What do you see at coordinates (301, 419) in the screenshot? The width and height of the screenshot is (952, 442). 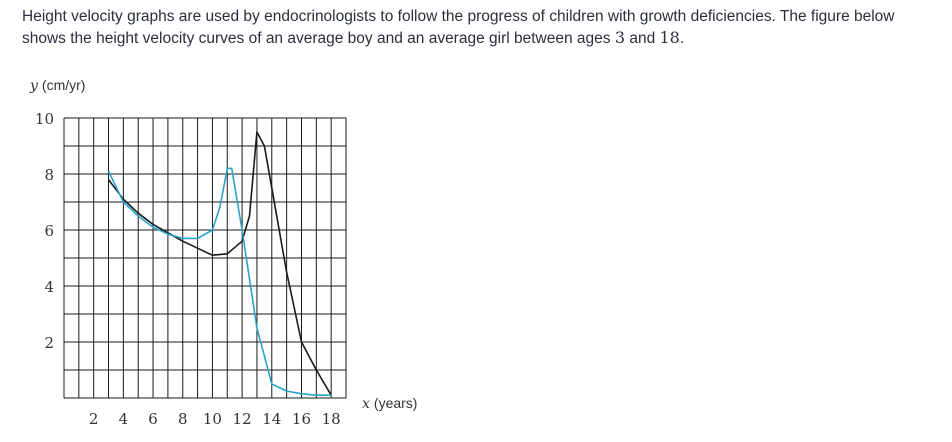 I see `x-tick-label: 16` at bounding box center [301, 419].